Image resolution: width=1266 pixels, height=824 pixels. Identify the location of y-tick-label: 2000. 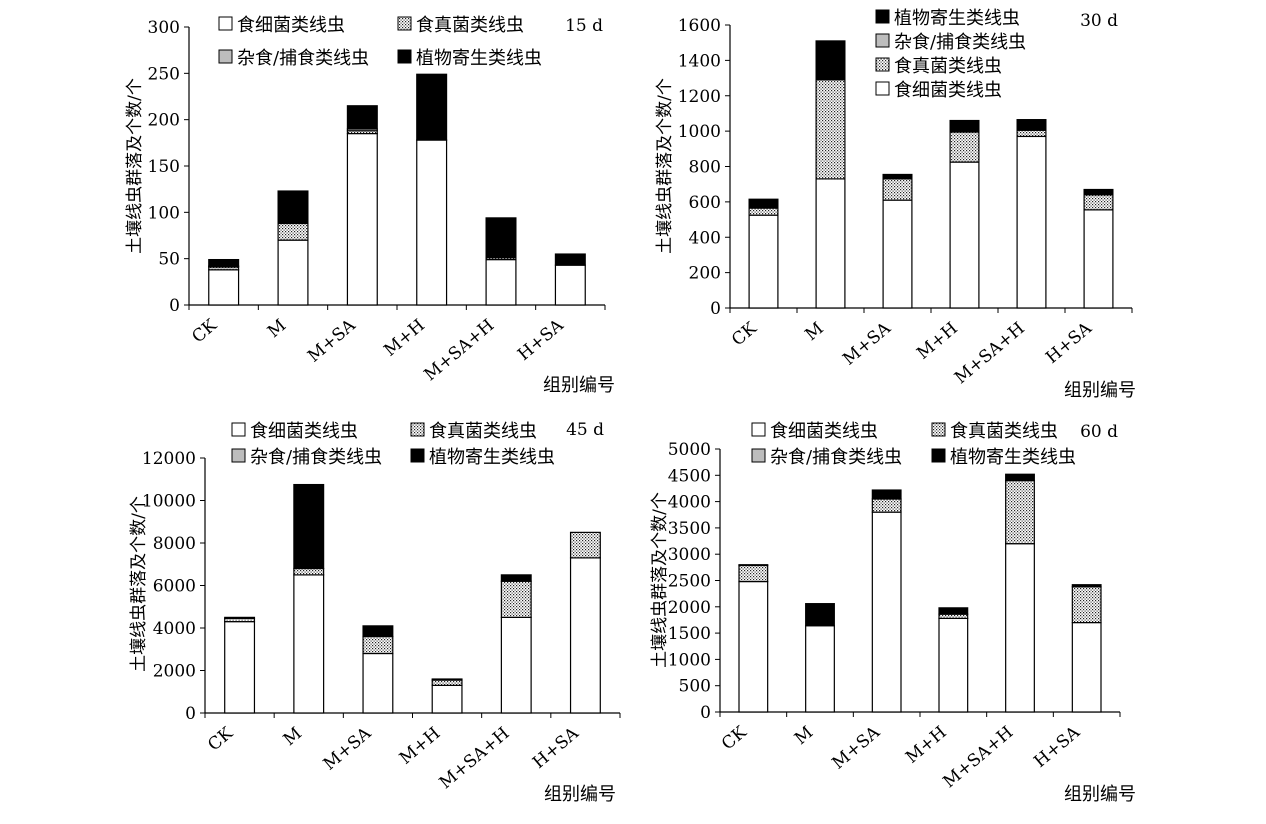
(174, 672).